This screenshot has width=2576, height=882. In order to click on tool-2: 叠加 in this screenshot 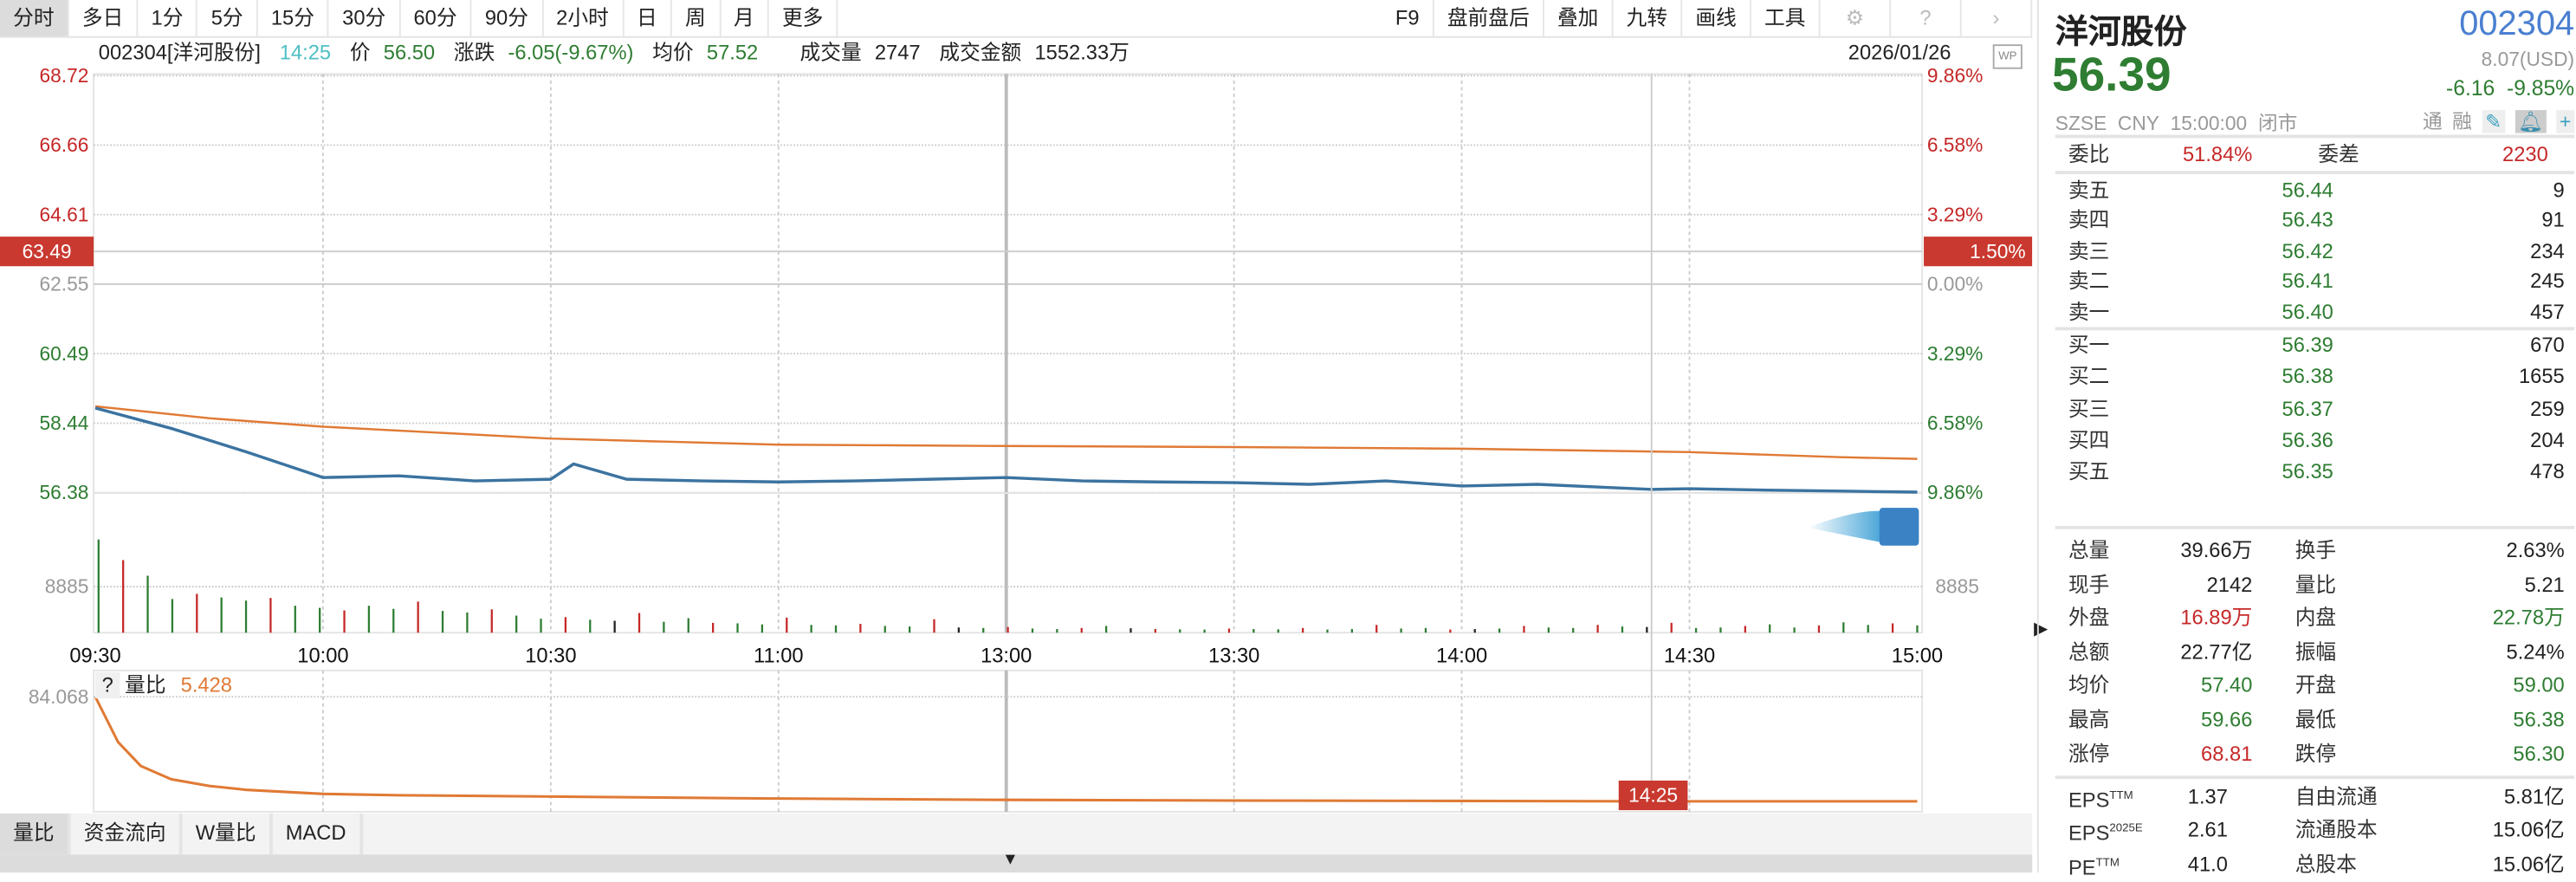, I will do `click(1579, 18)`.